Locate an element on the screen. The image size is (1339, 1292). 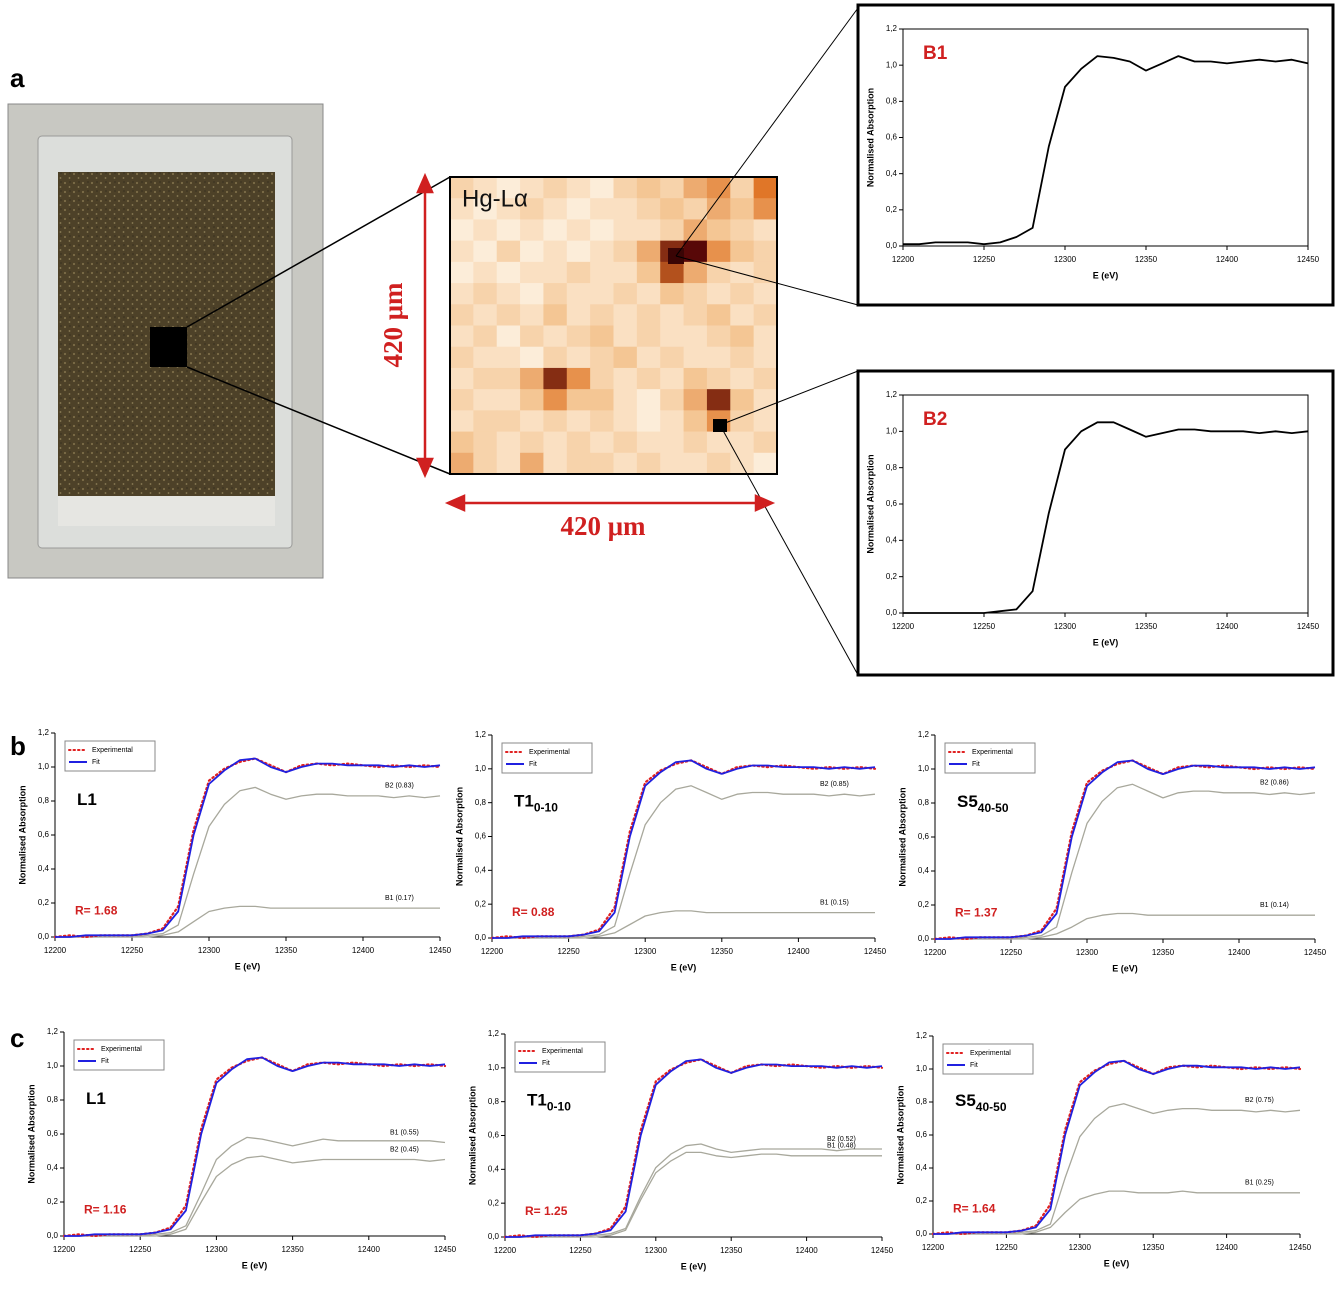
y-axis-label: Normalised Absorption is located at coordinates (459, 836).